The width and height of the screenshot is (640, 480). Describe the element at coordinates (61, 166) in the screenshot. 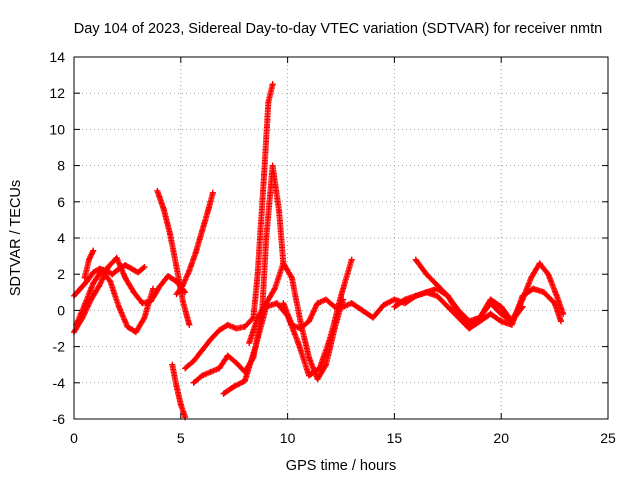

I see `y-tick-label: 8` at that location.